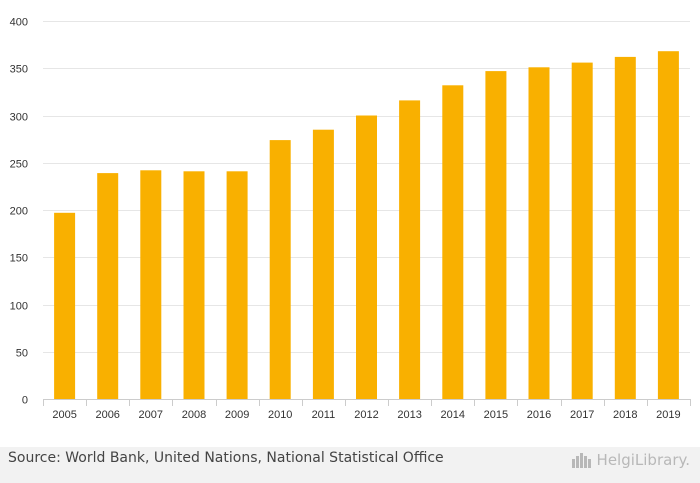  Describe the element at coordinates (410, 250) in the screenshot. I see `bar-2013` at that location.